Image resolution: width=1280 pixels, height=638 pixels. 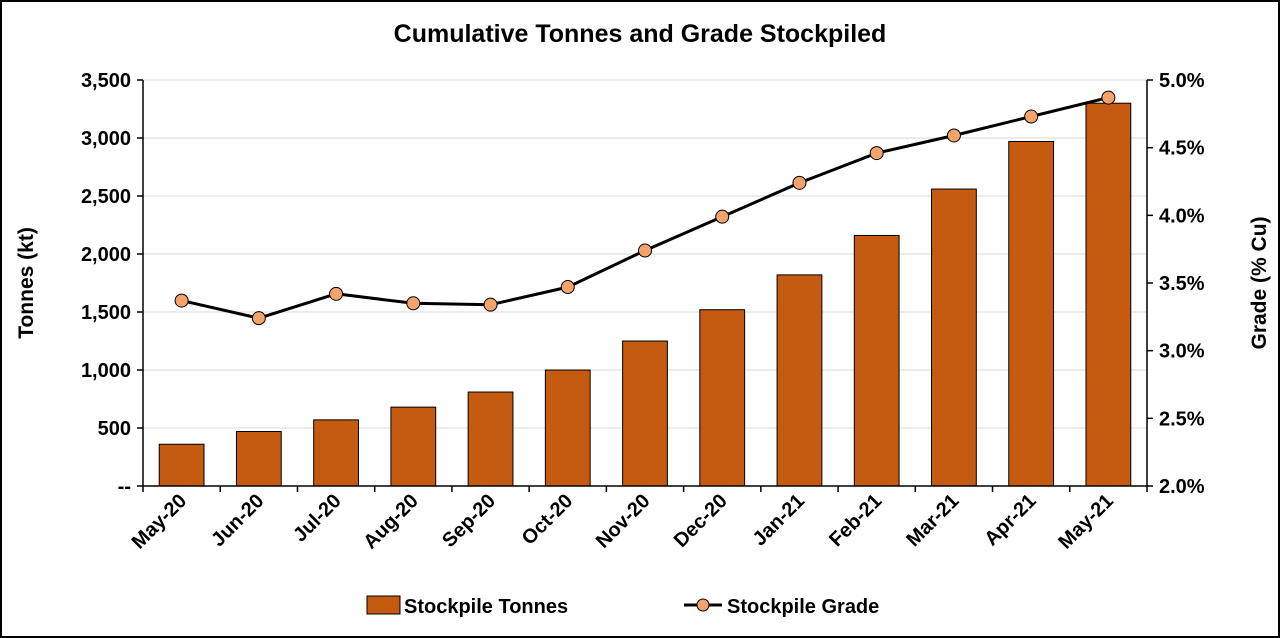 What do you see at coordinates (106, 255) in the screenshot?
I see `y-tick-label: 2,000` at bounding box center [106, 255].